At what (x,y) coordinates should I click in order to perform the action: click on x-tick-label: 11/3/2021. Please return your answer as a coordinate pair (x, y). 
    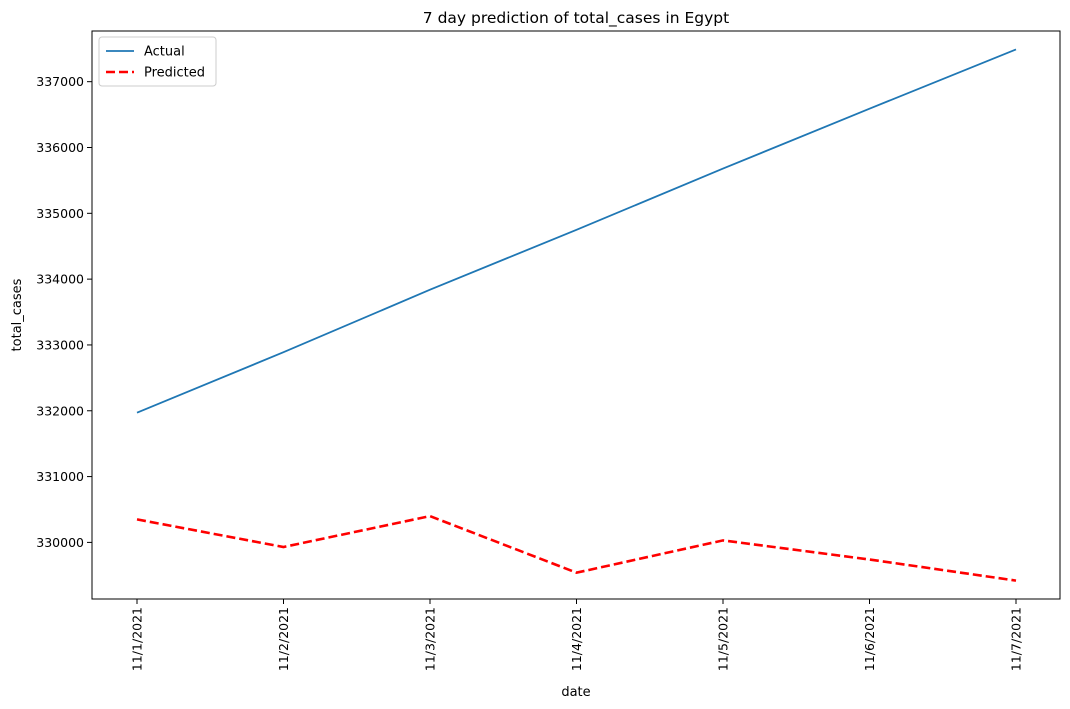
    Looking at the image, I should click on (430, 639).